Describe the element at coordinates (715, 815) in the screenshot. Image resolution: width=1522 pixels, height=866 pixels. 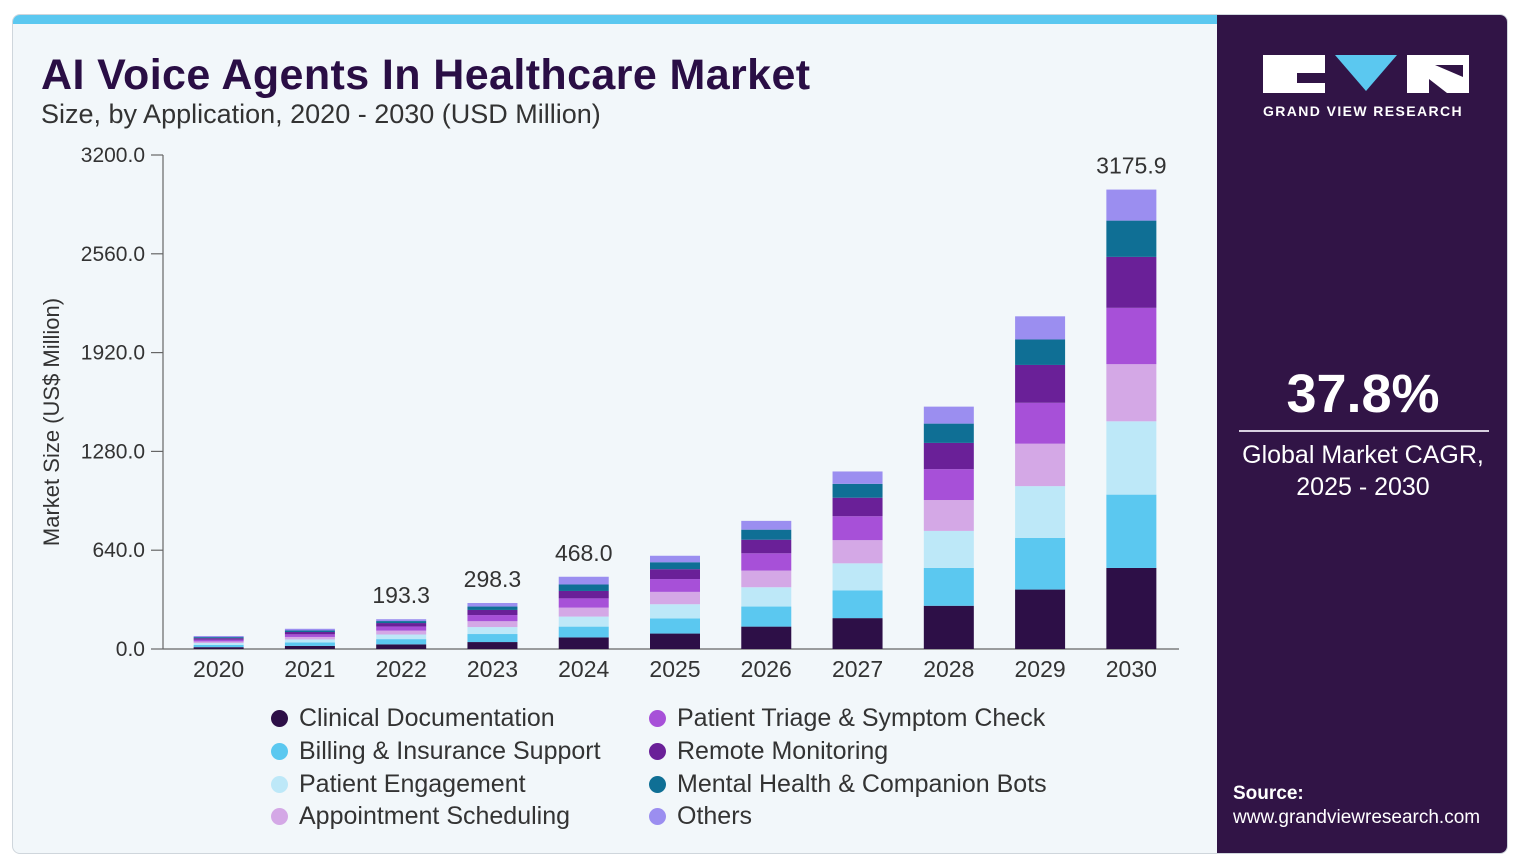
I see `legend-label: Others` at that location.